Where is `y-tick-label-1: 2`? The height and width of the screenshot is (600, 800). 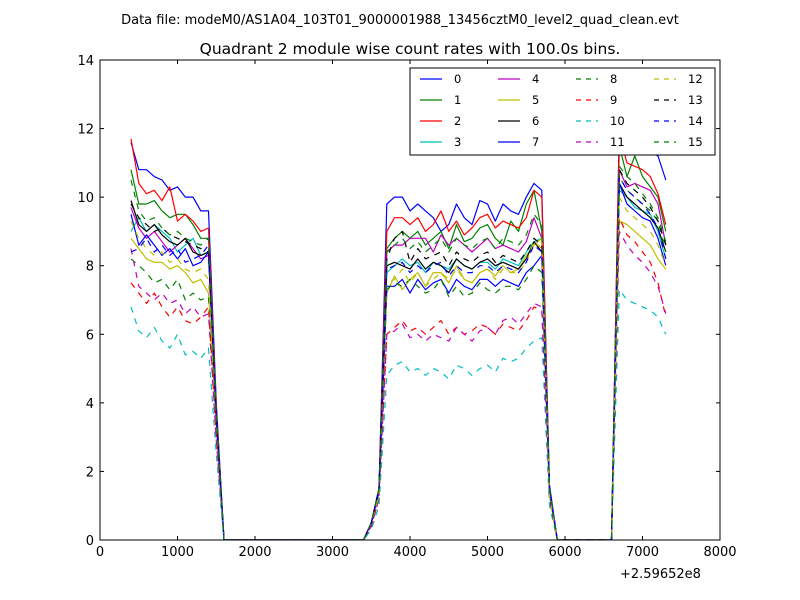
y-tick-label-1: 2 is located at coordinates (90, 472).